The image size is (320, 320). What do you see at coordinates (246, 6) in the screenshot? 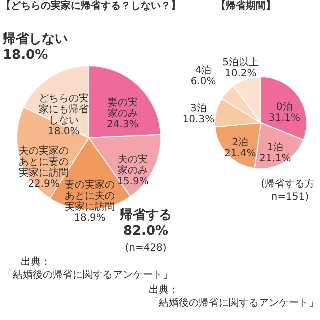
I see `chart-title: 【帰省期間】` at bounding box center [246, 6].